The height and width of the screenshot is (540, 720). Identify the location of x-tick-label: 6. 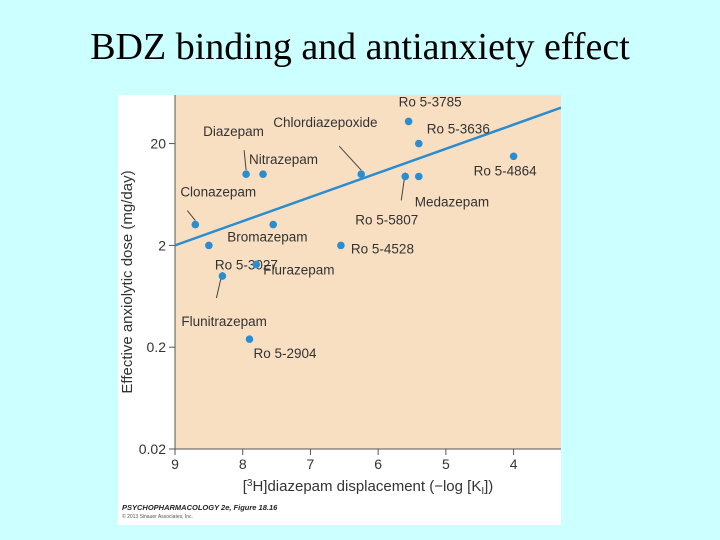
(378, 464).